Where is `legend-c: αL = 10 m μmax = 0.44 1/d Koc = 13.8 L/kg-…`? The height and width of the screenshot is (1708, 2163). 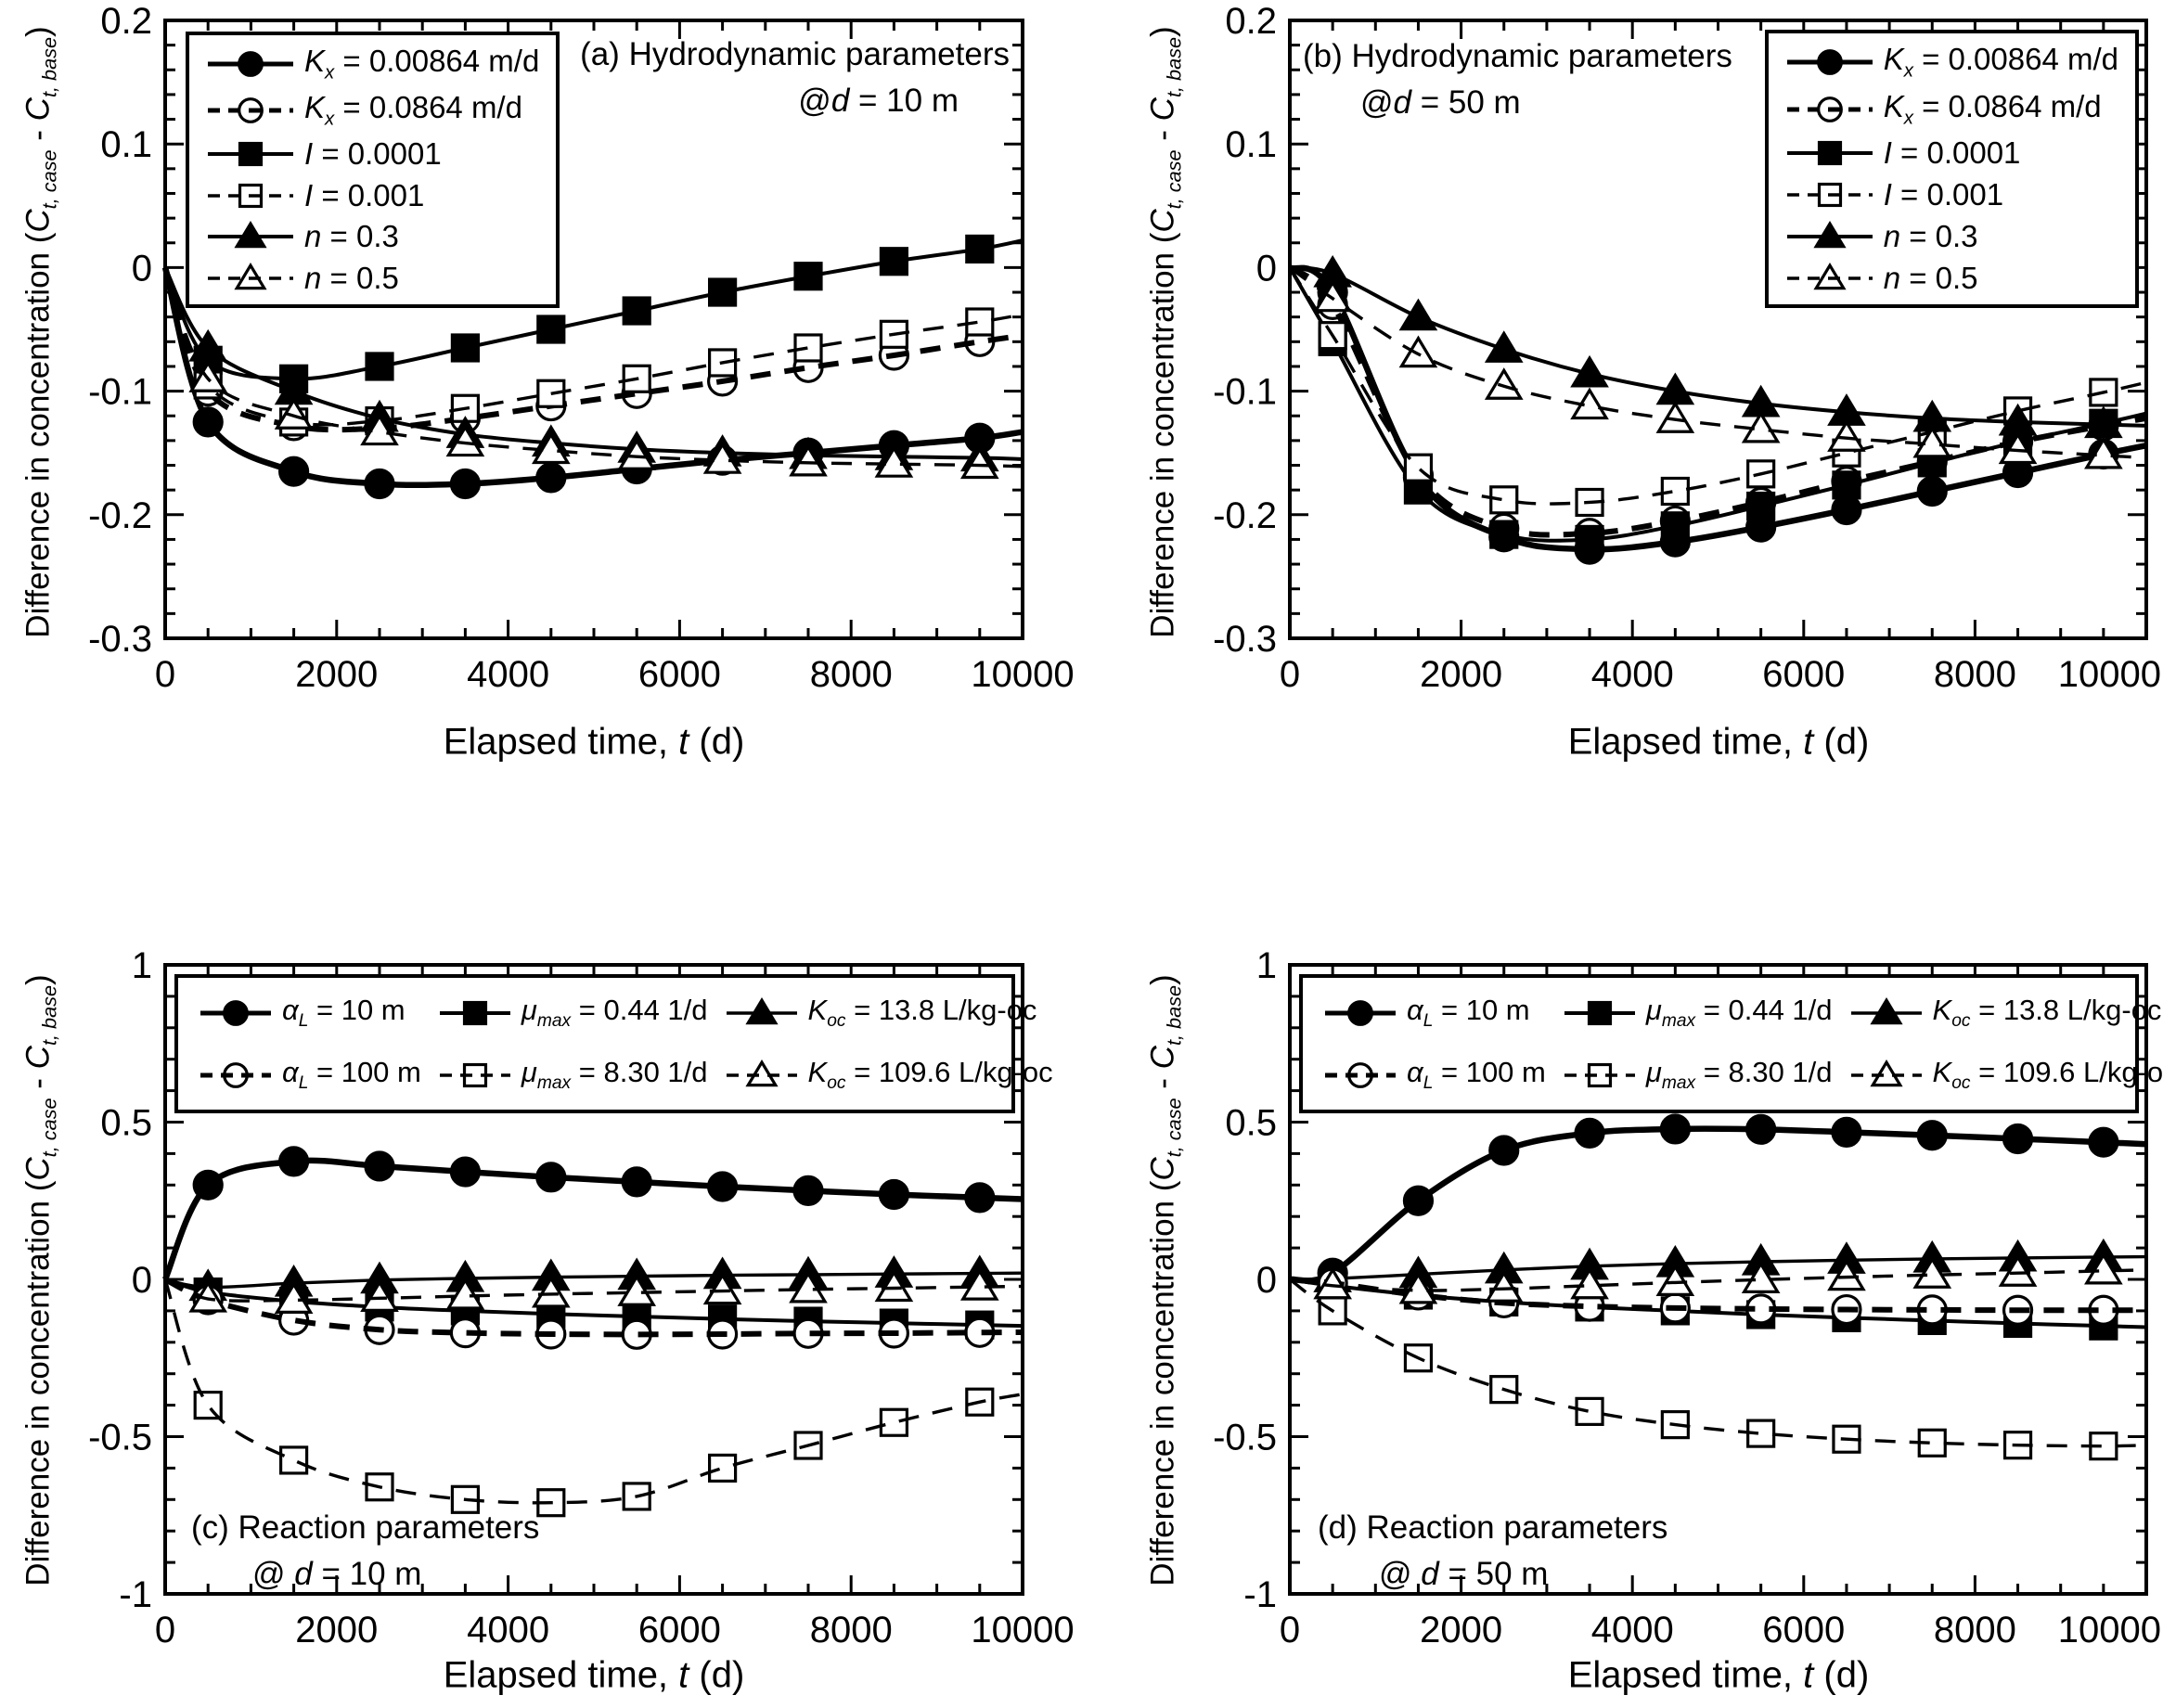
legend-c: αL = 10 m μmax = 0.44 1/d Koc = 13.8 L/kg-… is located at coordinates (613, 1043).